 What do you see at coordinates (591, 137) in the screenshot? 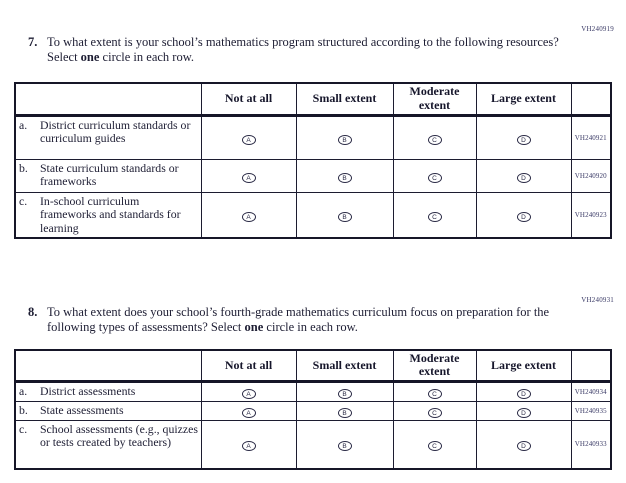
I see `item-code: VH240921` at bounding box center [591, 137].